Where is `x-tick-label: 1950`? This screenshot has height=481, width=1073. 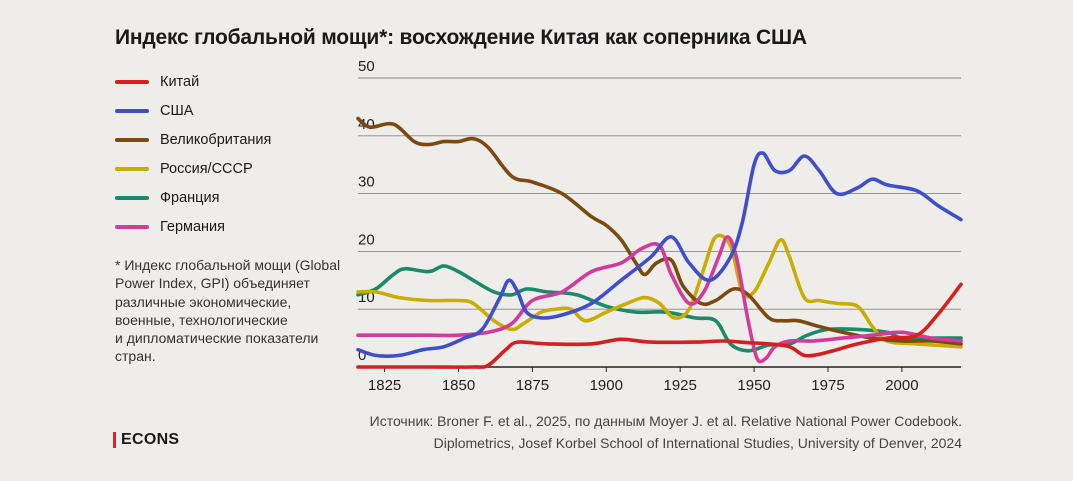
x-tick-label: 1950 is located at coordinates (753, 385).